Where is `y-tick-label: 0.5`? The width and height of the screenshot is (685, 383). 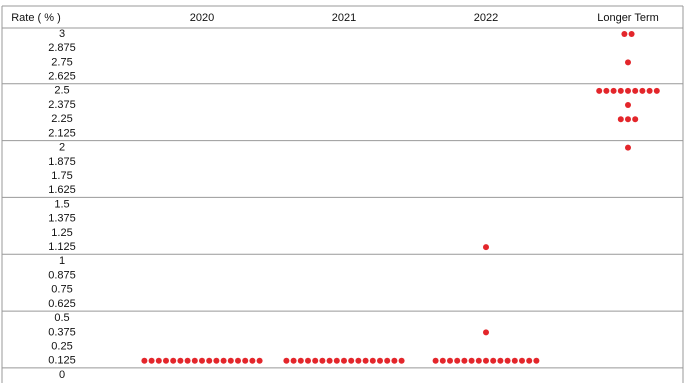 y-tick-label: 0.5 is located at coordinates (61, 318).